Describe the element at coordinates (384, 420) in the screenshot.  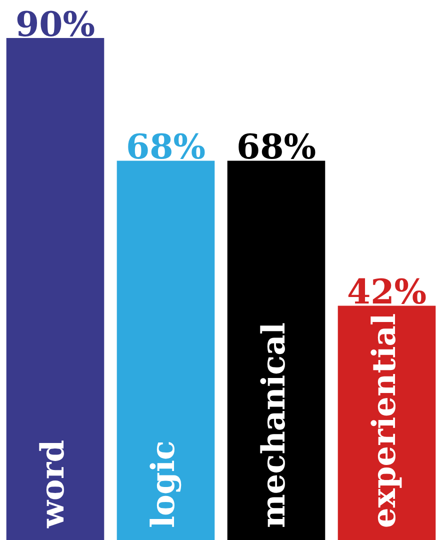
I see `x-tick-label: experiential` at that location.